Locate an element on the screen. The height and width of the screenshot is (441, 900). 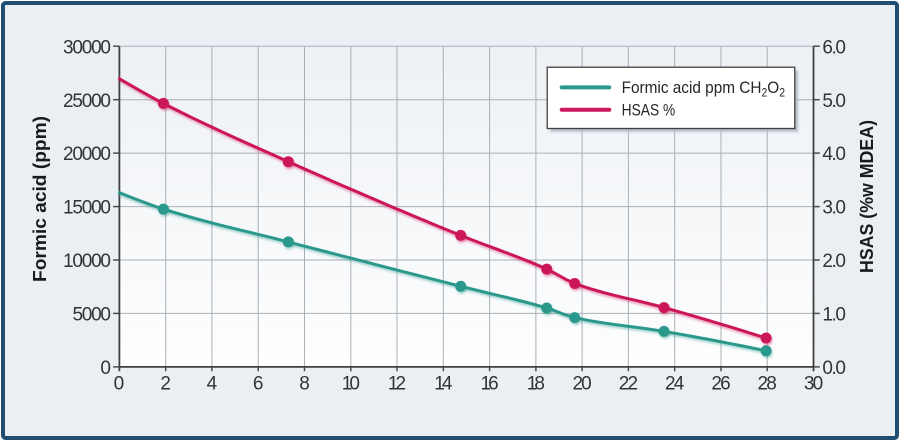
svg-text: 15000 is located at coordinates (87, 208).